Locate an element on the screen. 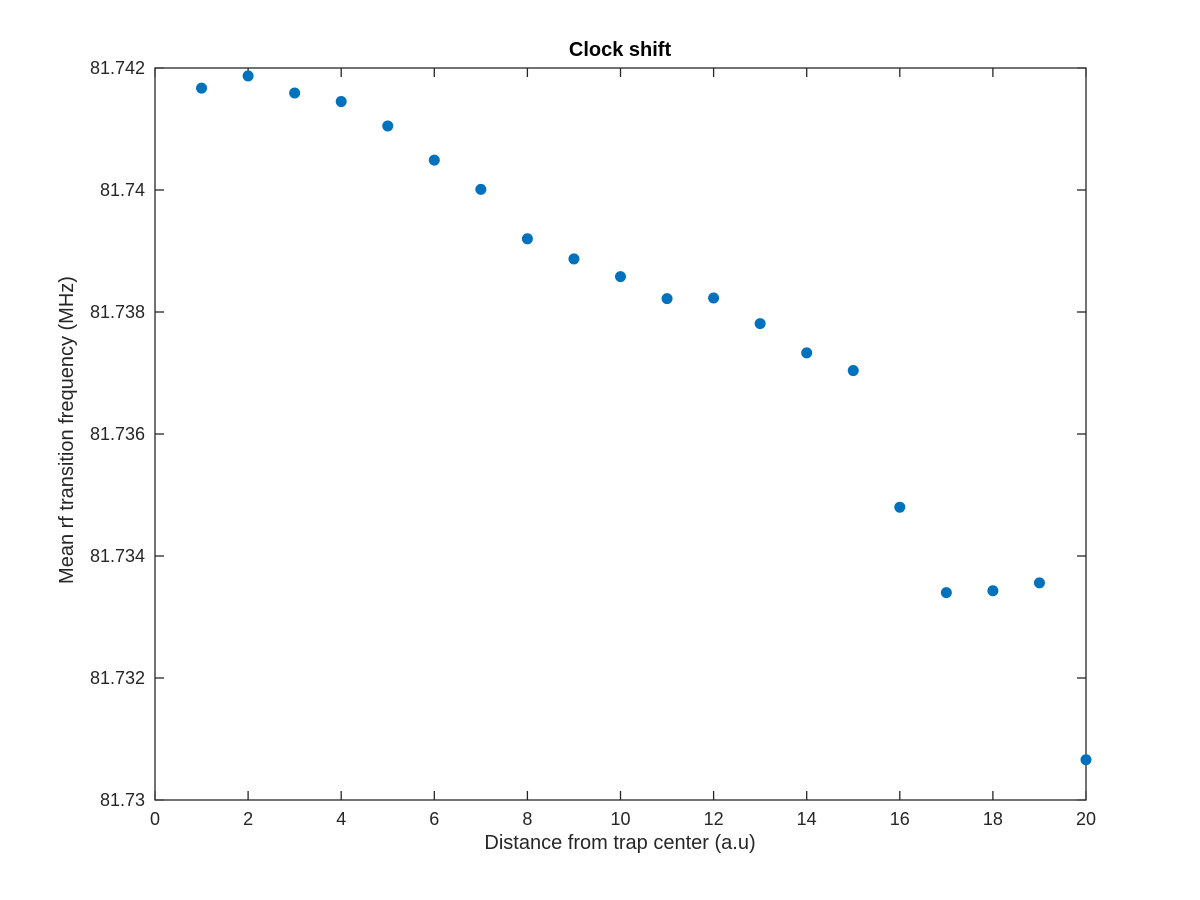  y-tick-label: 81.734 is located at coordinates (117, 556).